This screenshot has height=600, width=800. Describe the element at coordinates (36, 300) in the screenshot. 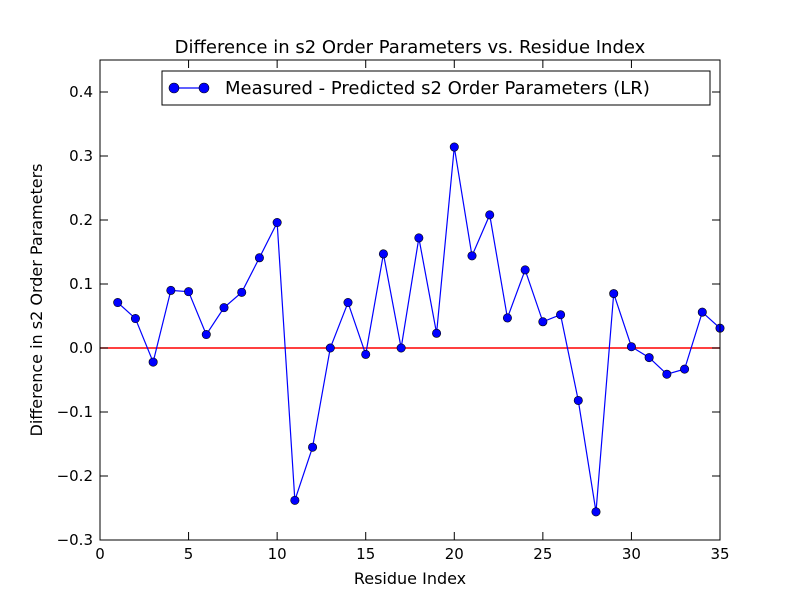

I see `y-axis-label: Difference in s2 Order Parameters` at that location.